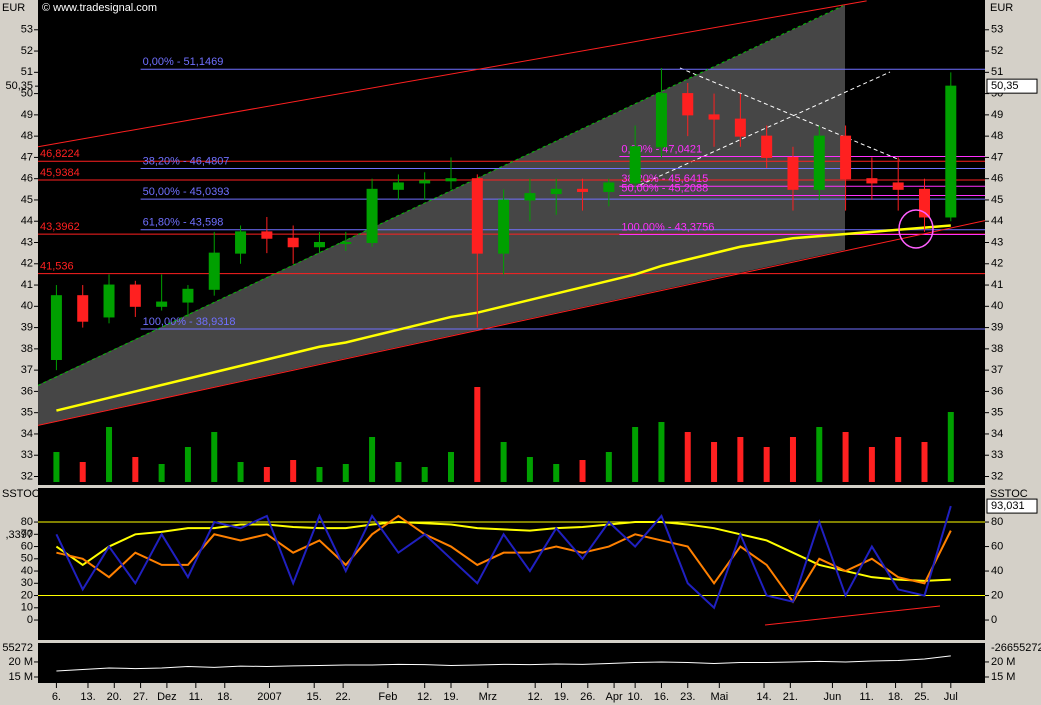 This screenshot has width=1041, height=705. Describe the element at coordinates (997, 221) in the screenshot. I see `y-tick-label: 44` at that location.